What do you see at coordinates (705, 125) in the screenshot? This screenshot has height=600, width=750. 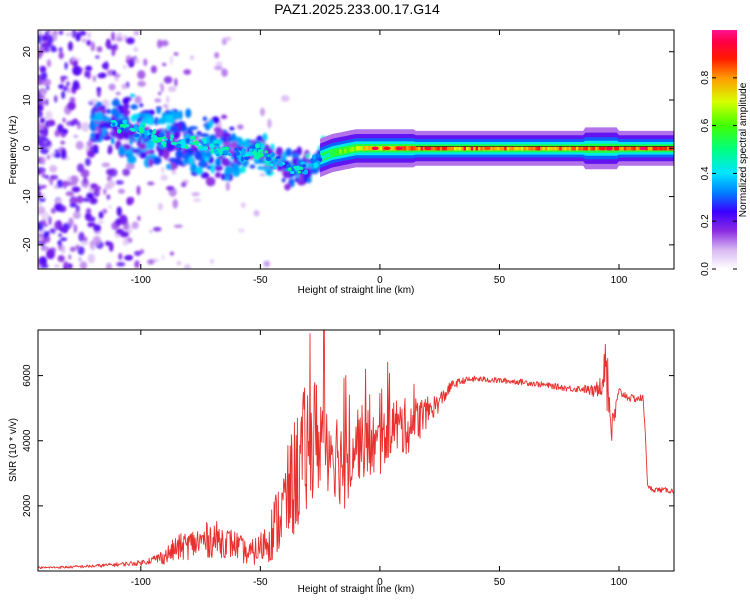 I see `colorbar-tick-label: 0.6` at bounding box center [705, 125].